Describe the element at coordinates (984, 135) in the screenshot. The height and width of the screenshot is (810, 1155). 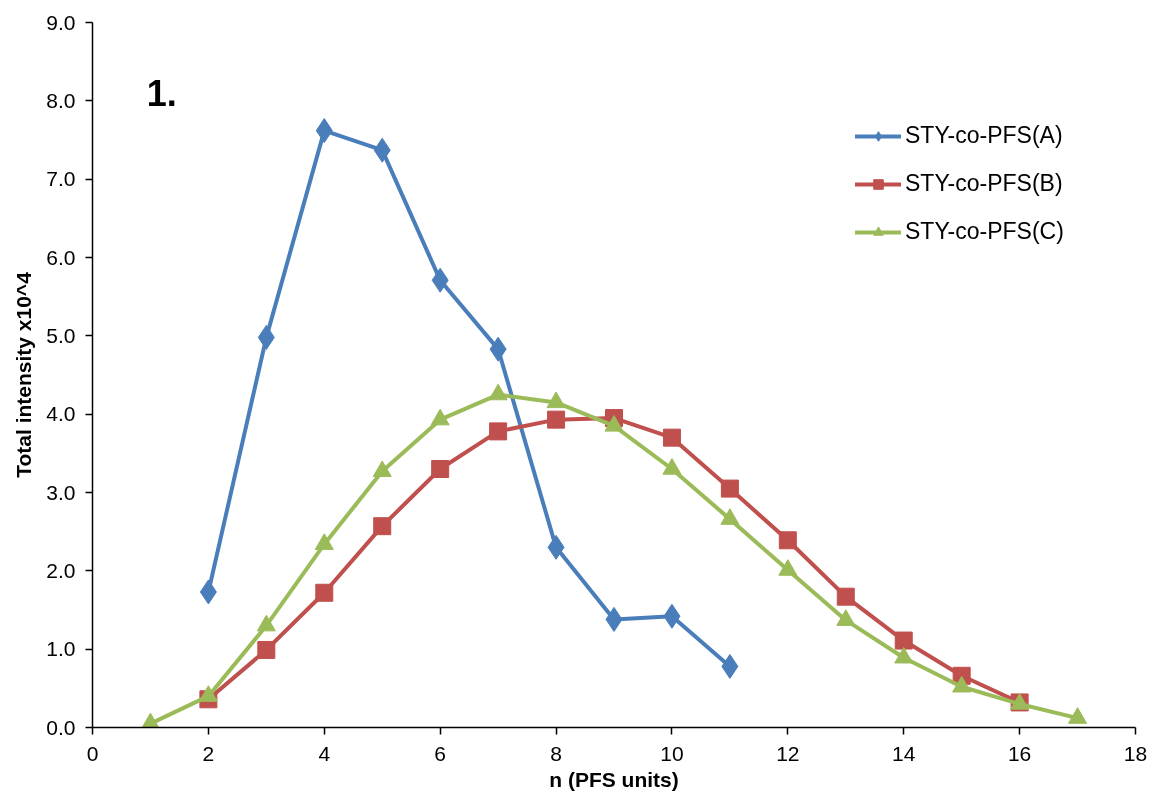
I see `legend-label: STY-co-PFS(A)` at that location.